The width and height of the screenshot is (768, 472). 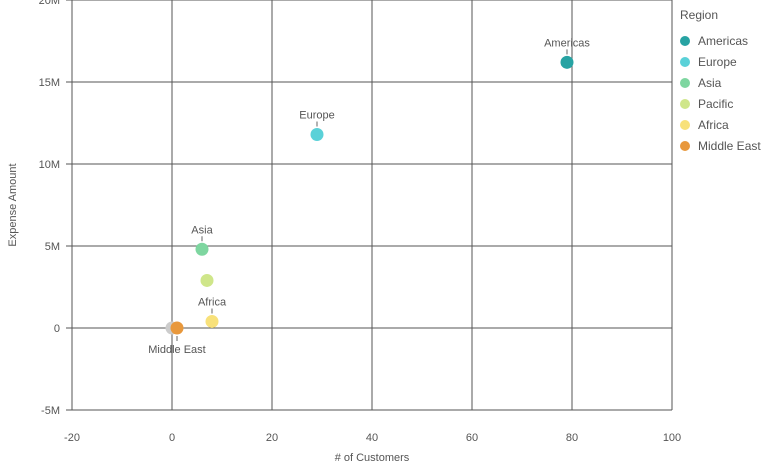 I want to click on x-axis-title: # of Customers, so click(x=372, y=458).